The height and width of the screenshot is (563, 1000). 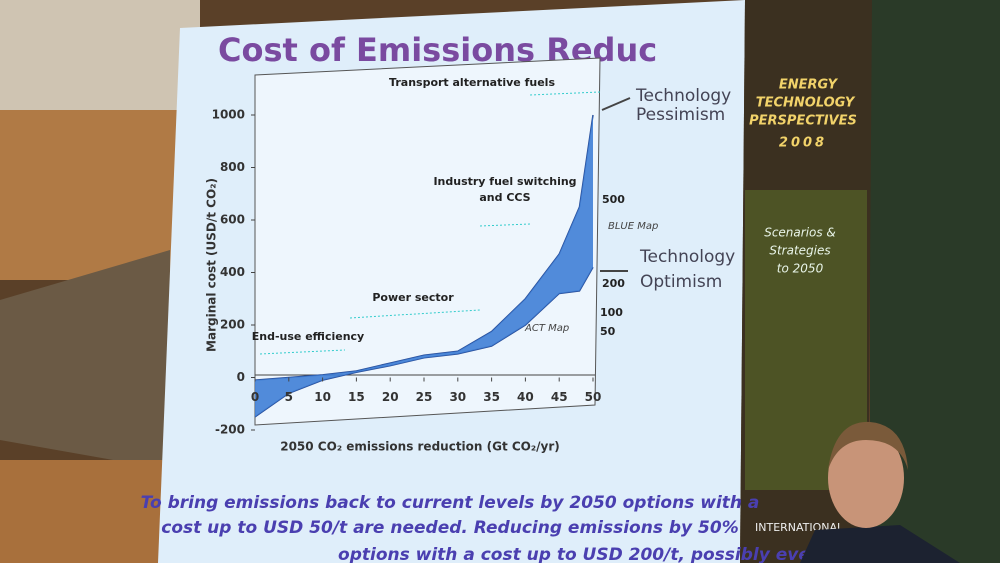 I want to click on x-tick-label: 15, so click(x=356, y=397).